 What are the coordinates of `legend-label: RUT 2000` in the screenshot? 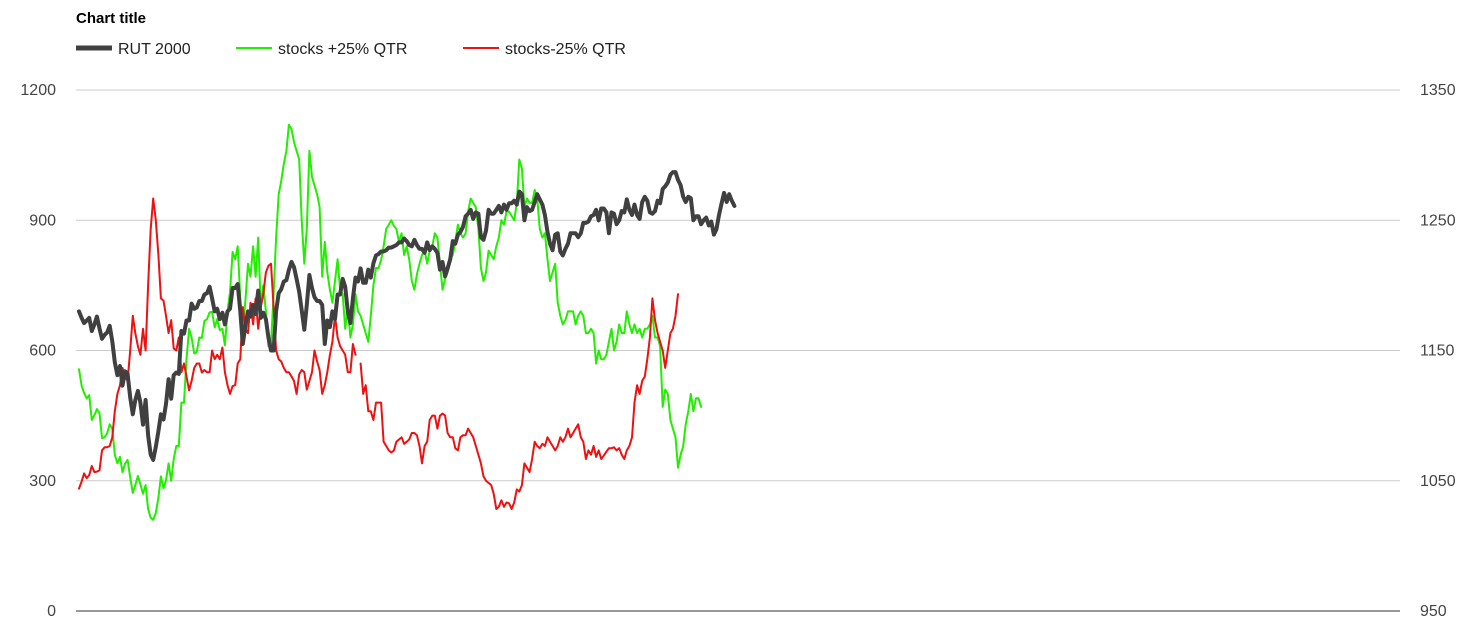 It's located at (154, 49).